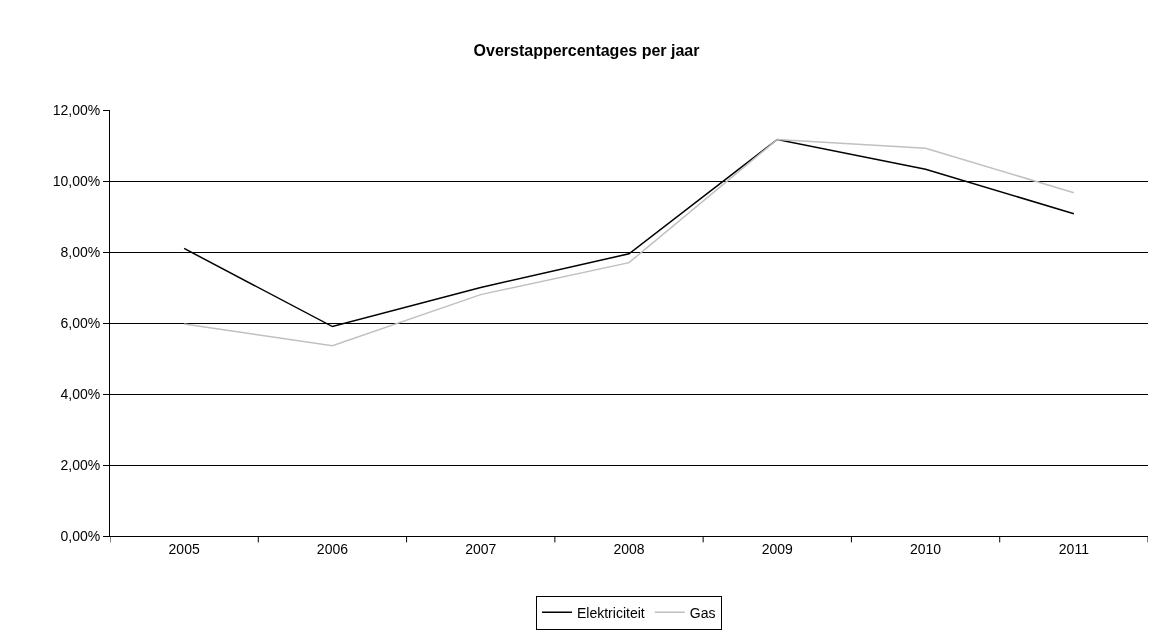 This screenshot has width=1173, height=642. Describe the element at coordinates (777, 548) in the screenshot. I see `x-tick-label: 2009` at that location.